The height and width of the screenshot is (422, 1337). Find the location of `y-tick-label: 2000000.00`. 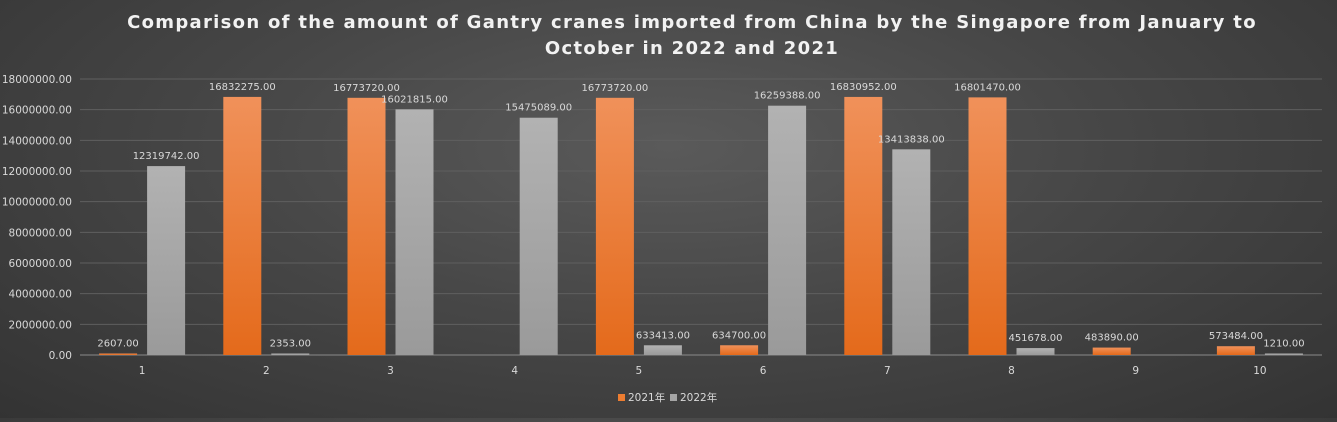

y-tick-label: 2000000.00 is located at coordinates (40, 325).